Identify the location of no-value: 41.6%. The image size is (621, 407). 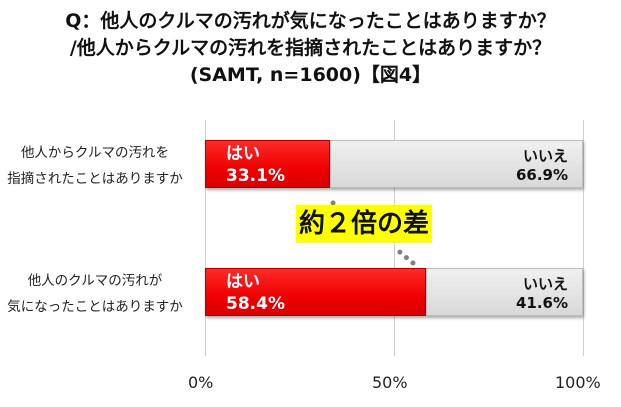
(541, 303).